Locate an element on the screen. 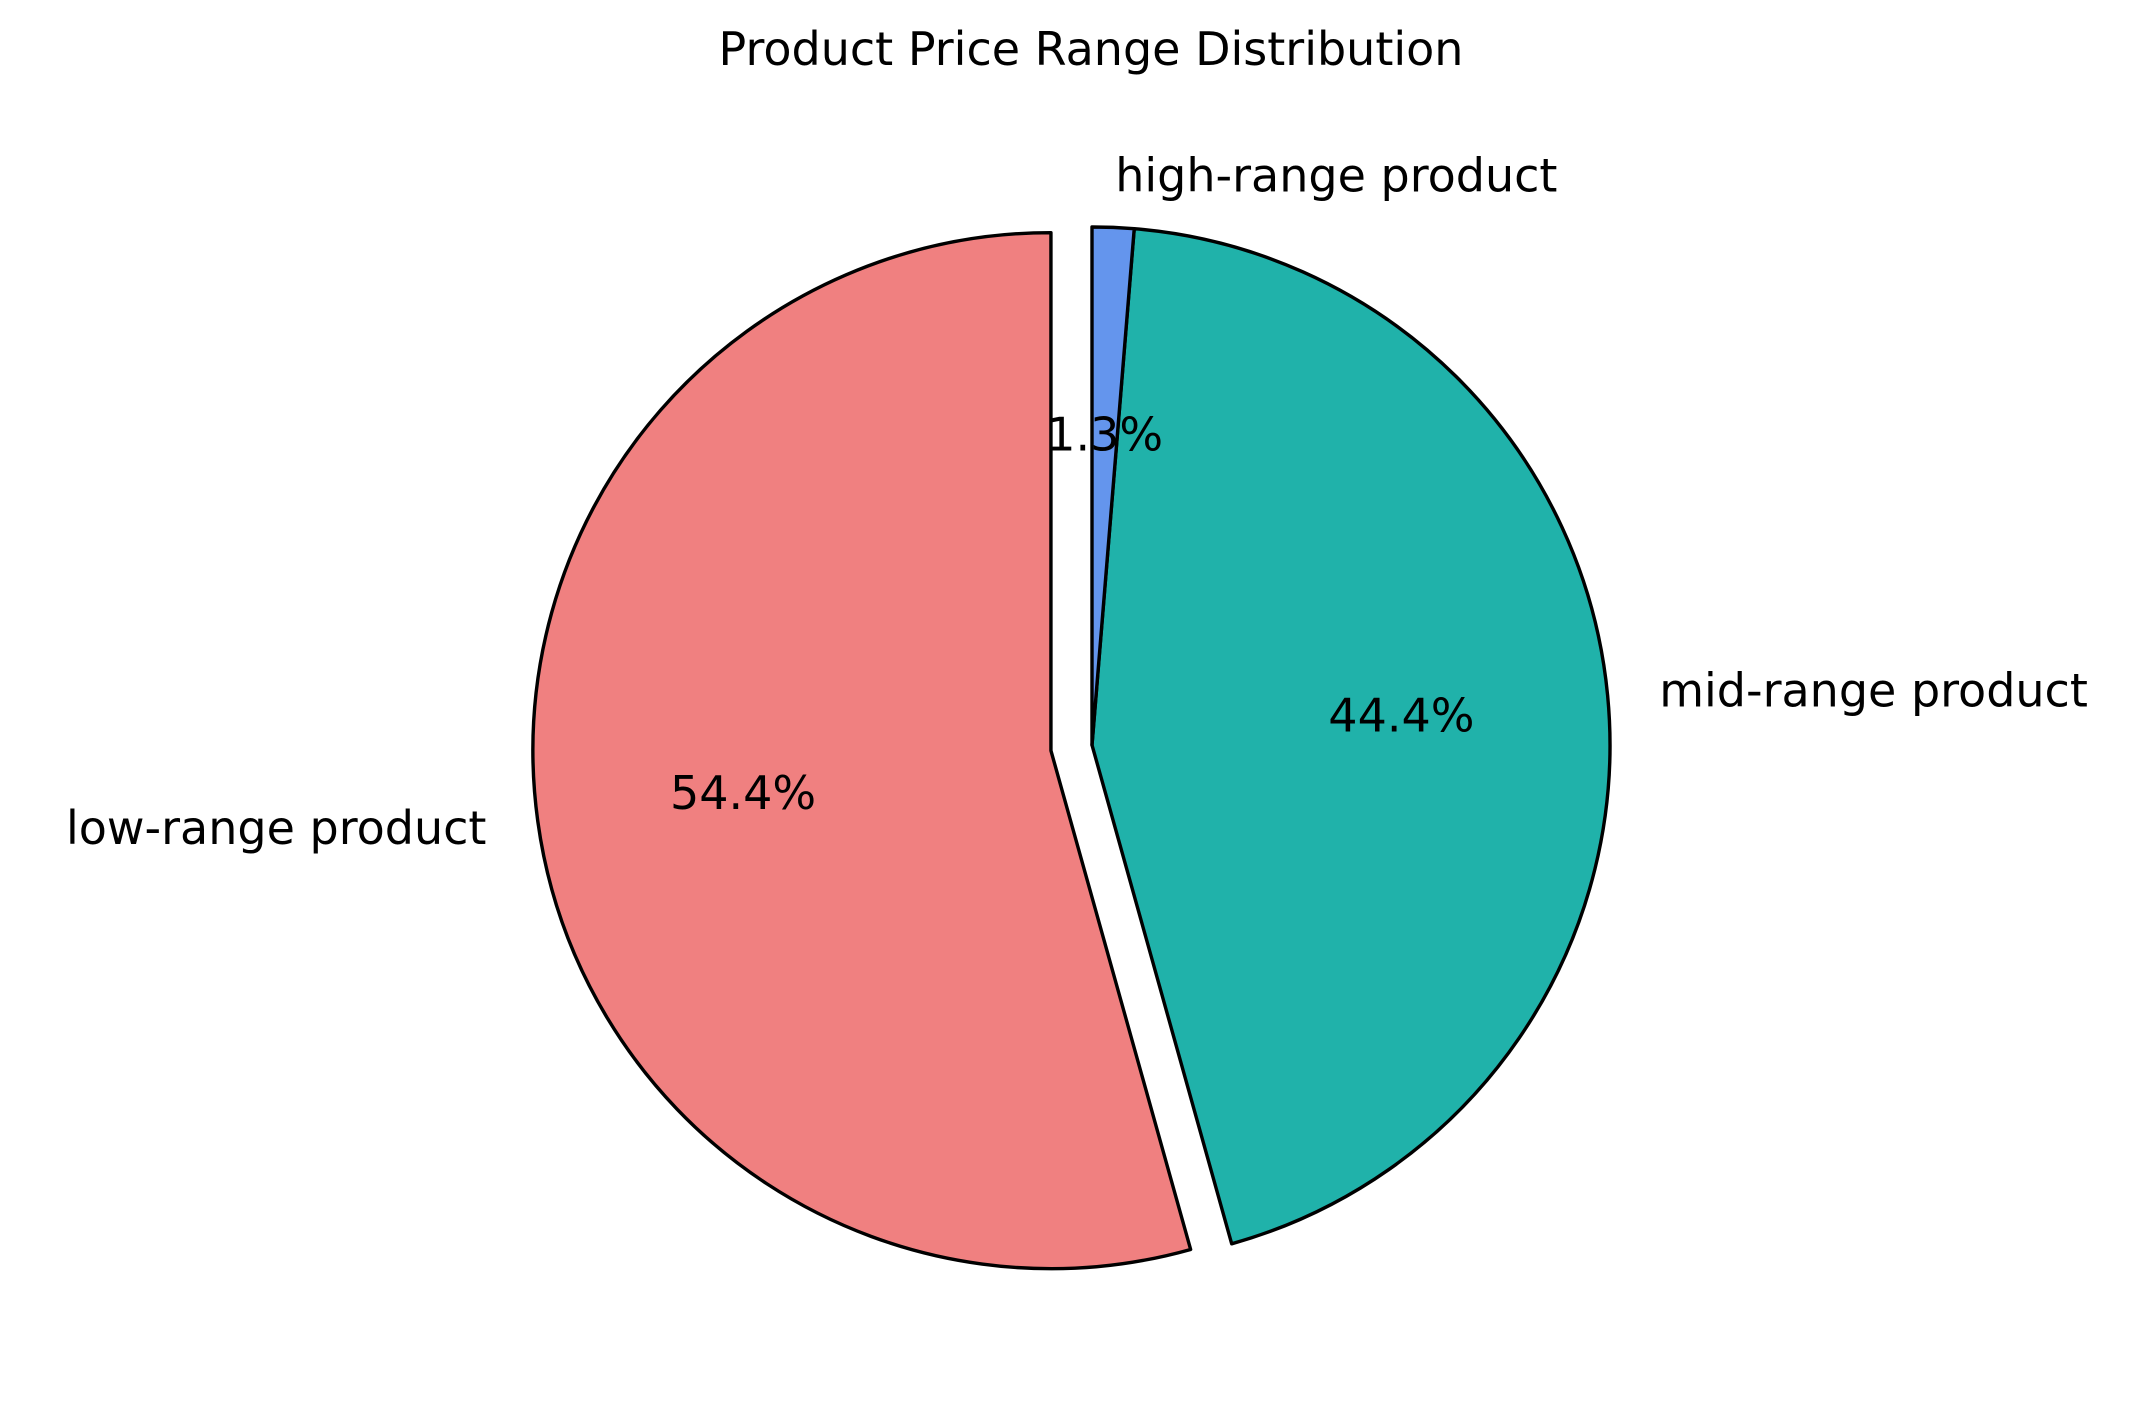 The image size is (2145, 1406). chart-title: Product Price Range Distribution is located at coordinates (1091, 49).